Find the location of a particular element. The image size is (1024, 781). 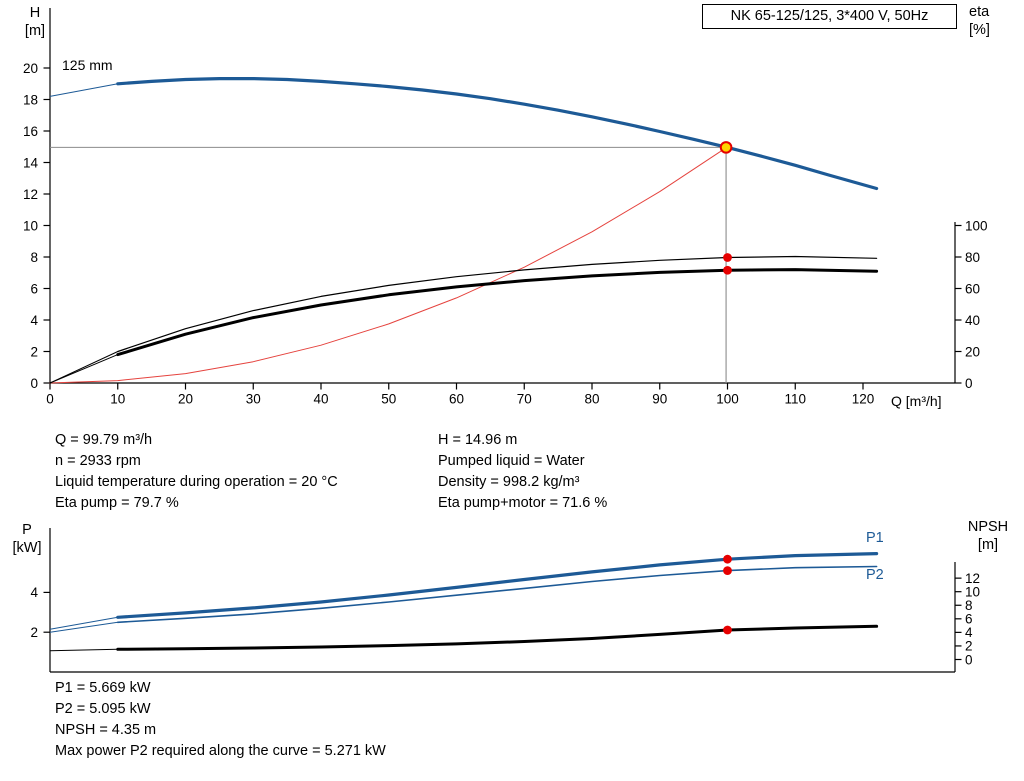

h-axis-title: H [m] is located at coordinates (35, 22).